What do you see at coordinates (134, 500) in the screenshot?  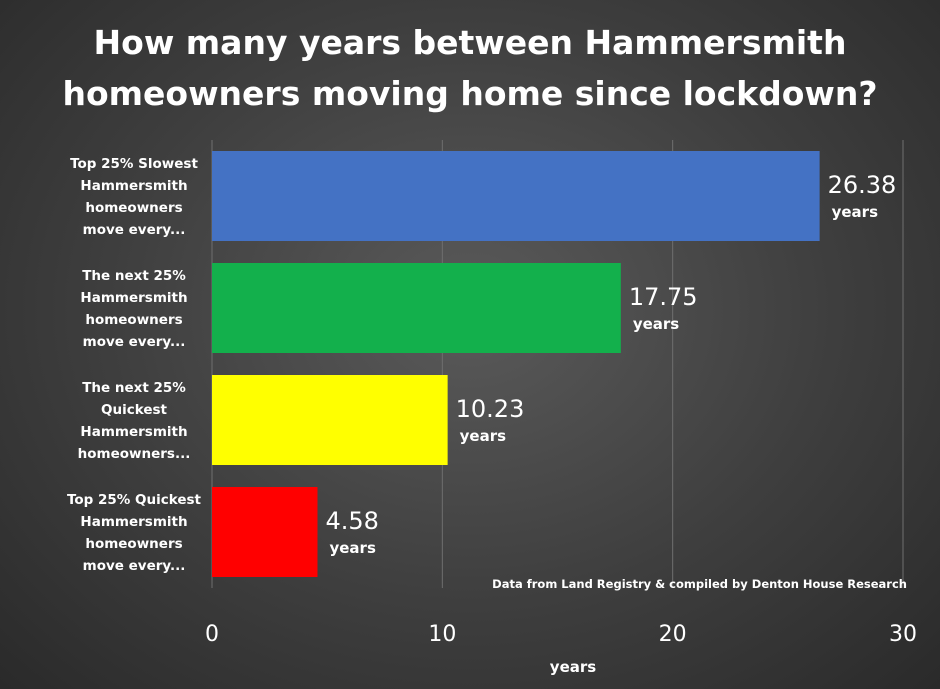 I see `category-label-line: Top 25% Quickest` at bounding box center [134, 500].